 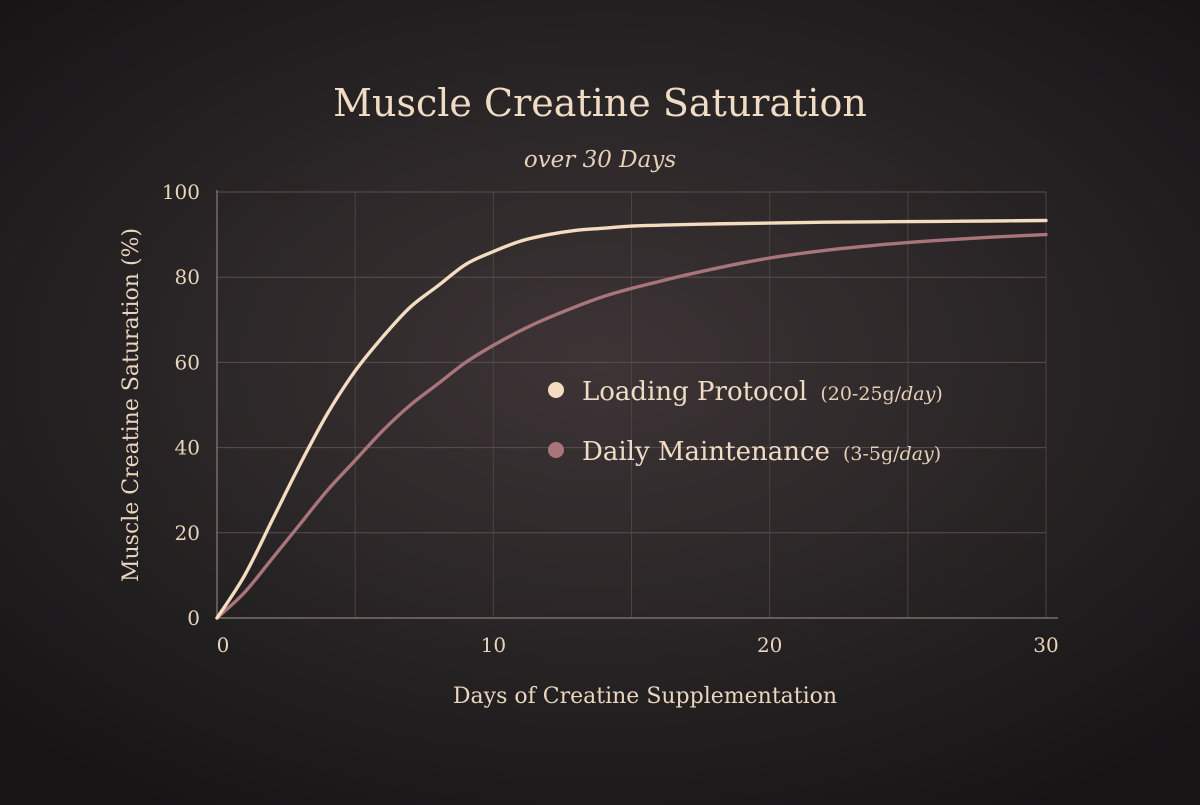 I want to click on x-axis-label: Days of Creatine Supplementation, so click(x=645, y=696).